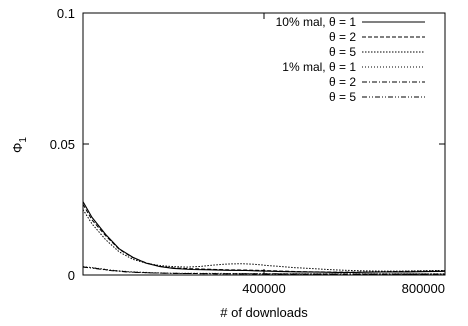 The width and height of the screenshot is (468, 326). Describe the element at coordinates (342, 82) in the screenshot. I see `legend-label-5: θ = 2` at that location.